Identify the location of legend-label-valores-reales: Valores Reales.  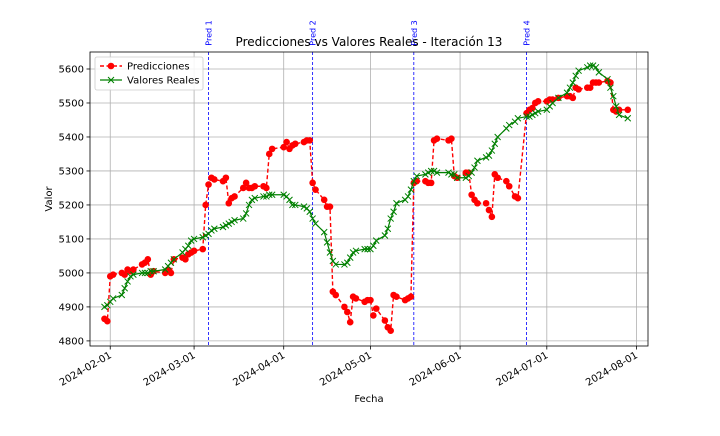
(163, 81).